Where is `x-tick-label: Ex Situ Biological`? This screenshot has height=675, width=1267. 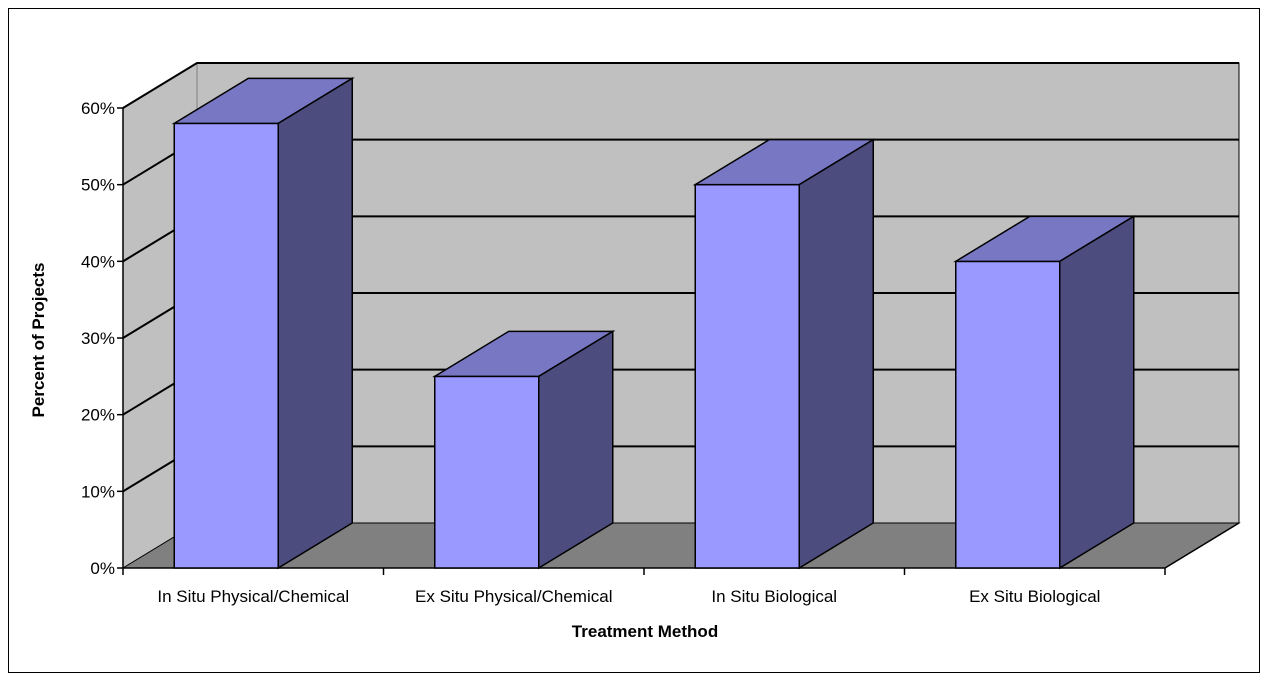
x-tick-label: Ex Situ Biological is located at coordinates (1034, 596).